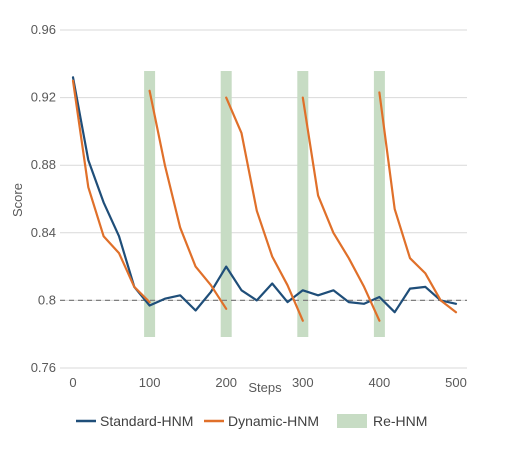  Describe the element at coordinates (265, 387) in the screenshot. I see `x-axis-title: Steps` at that location.